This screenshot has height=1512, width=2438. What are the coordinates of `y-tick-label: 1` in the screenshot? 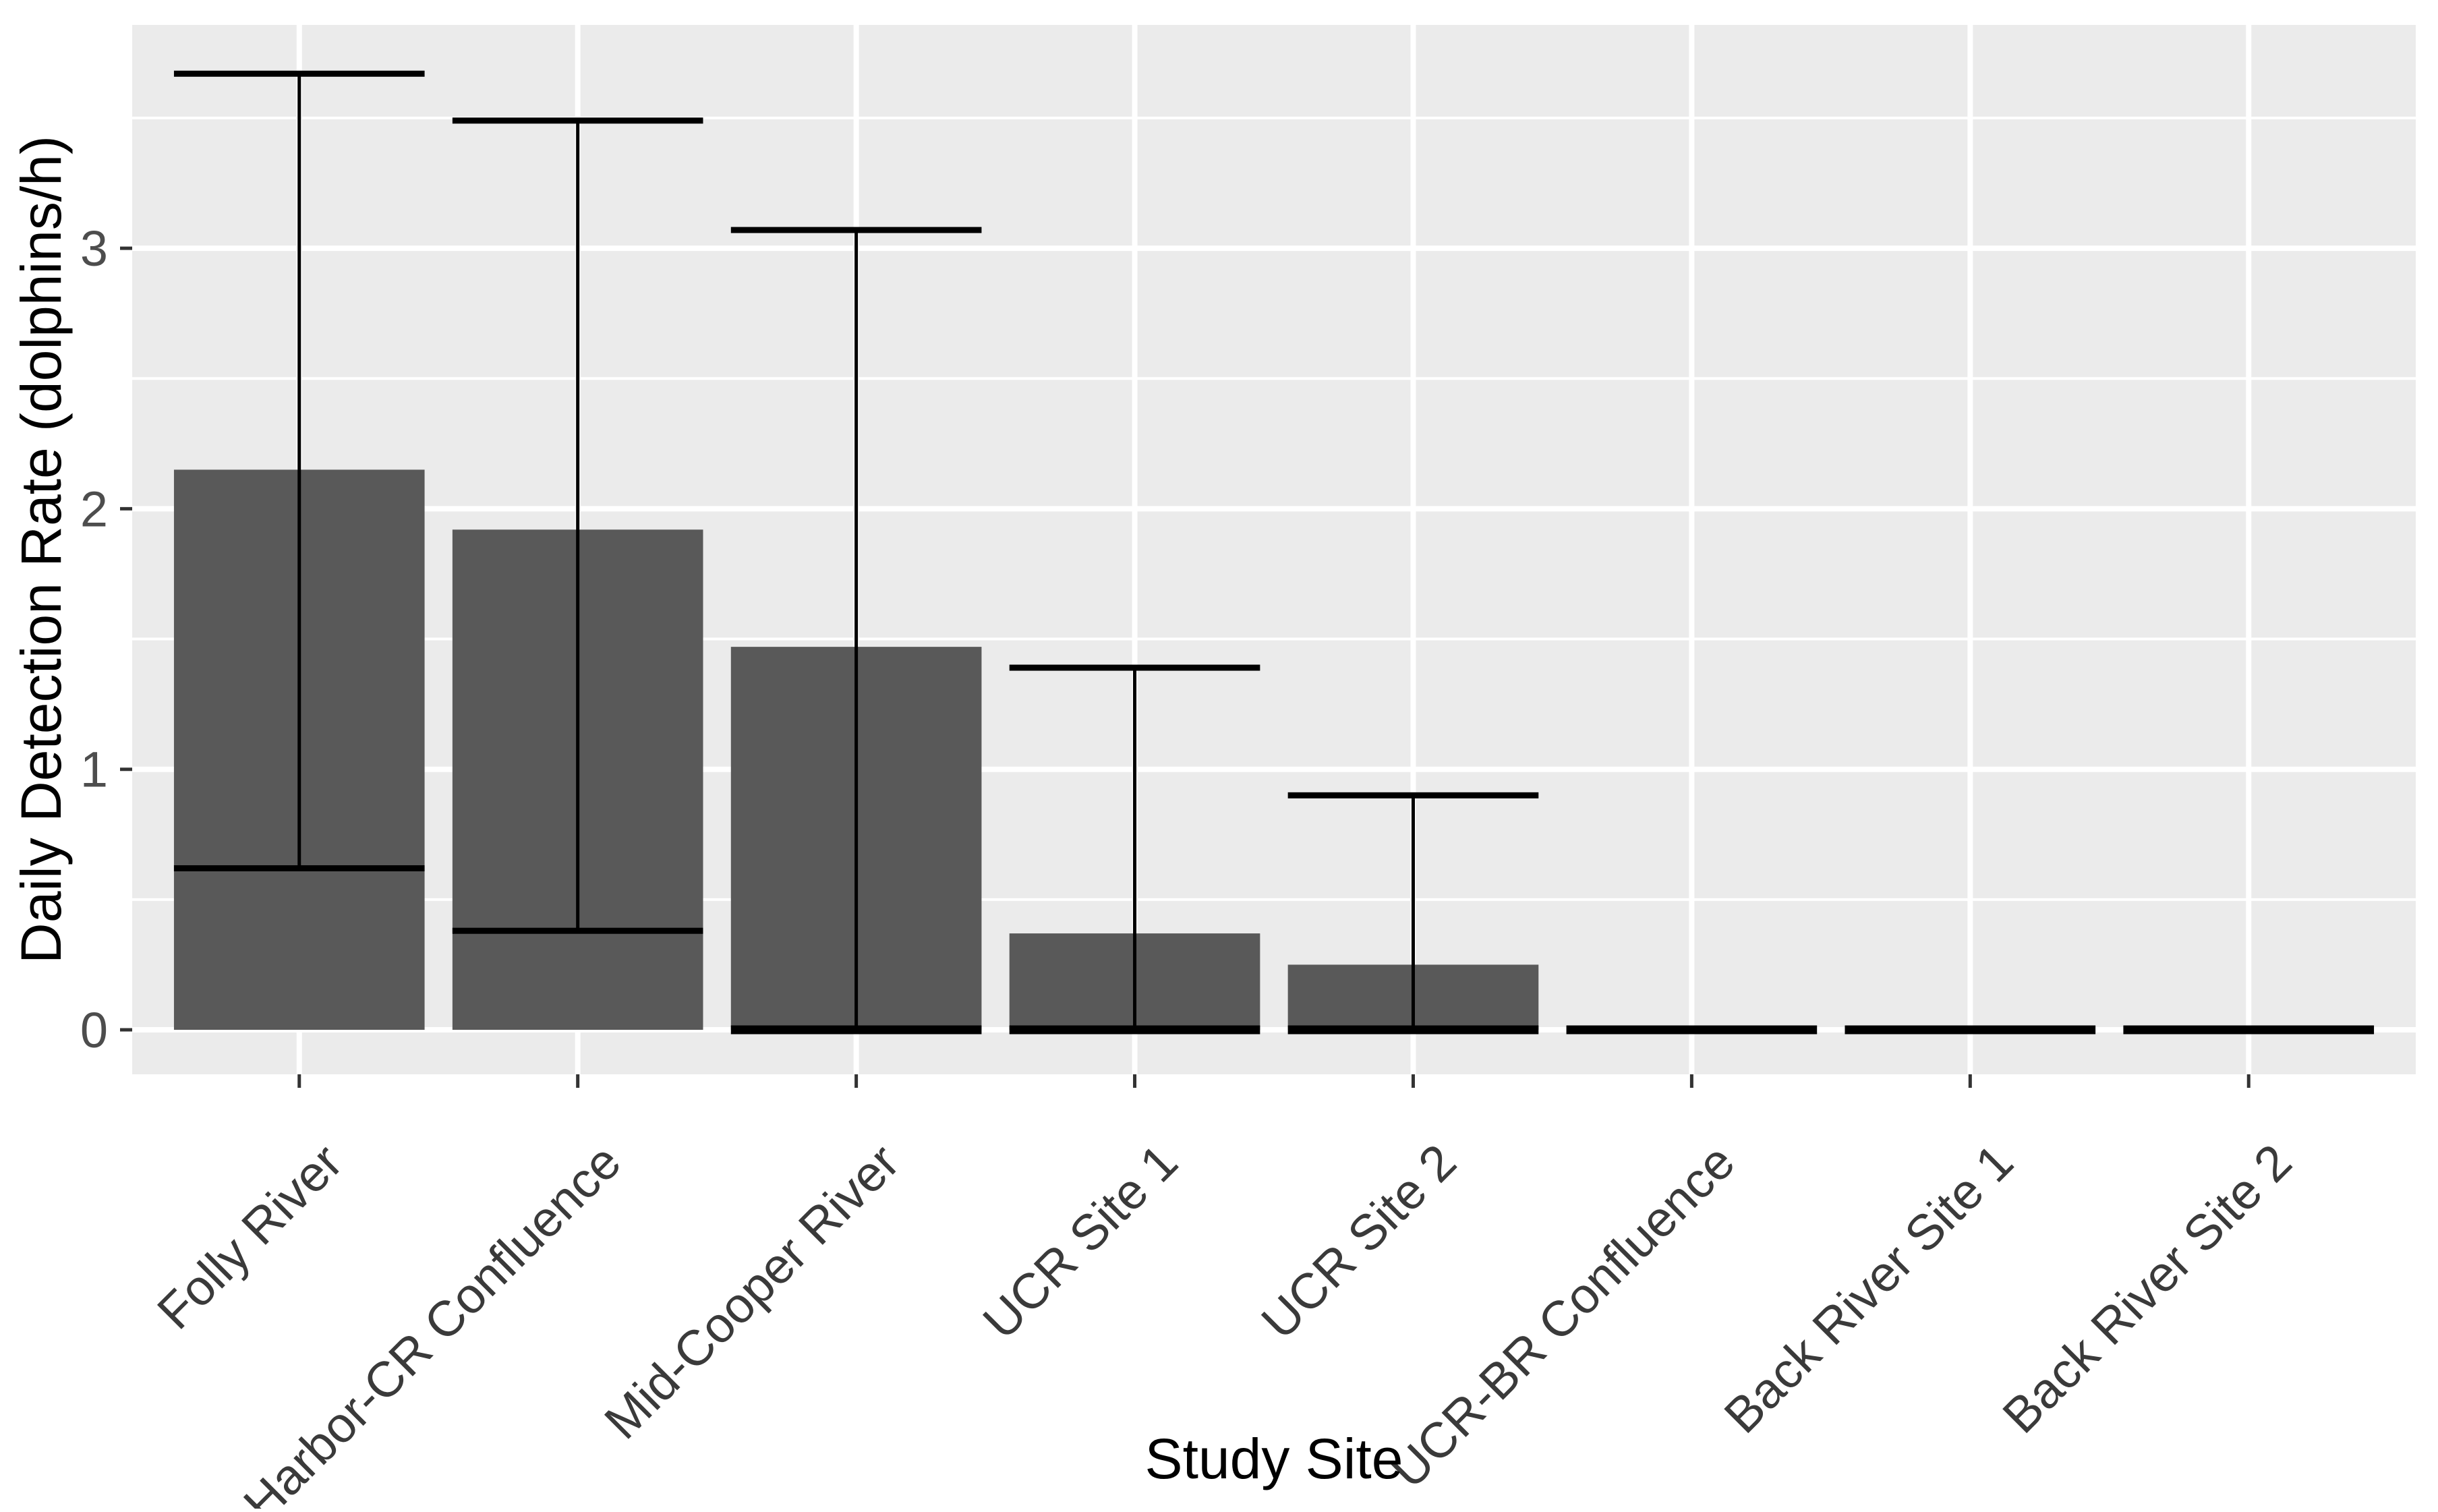 It's located at (94, 770).